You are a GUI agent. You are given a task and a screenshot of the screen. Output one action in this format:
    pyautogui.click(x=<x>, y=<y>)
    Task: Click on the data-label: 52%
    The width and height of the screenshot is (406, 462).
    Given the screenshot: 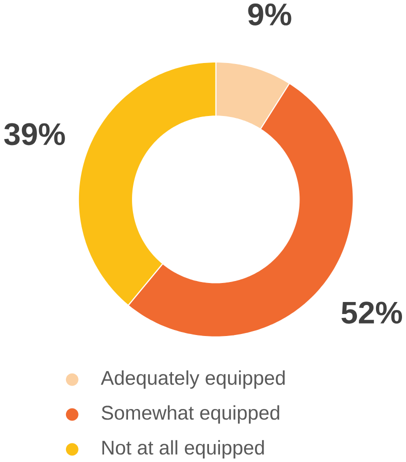 What is the action you would take?
    pyautogui.click(x=371, y=313)
    